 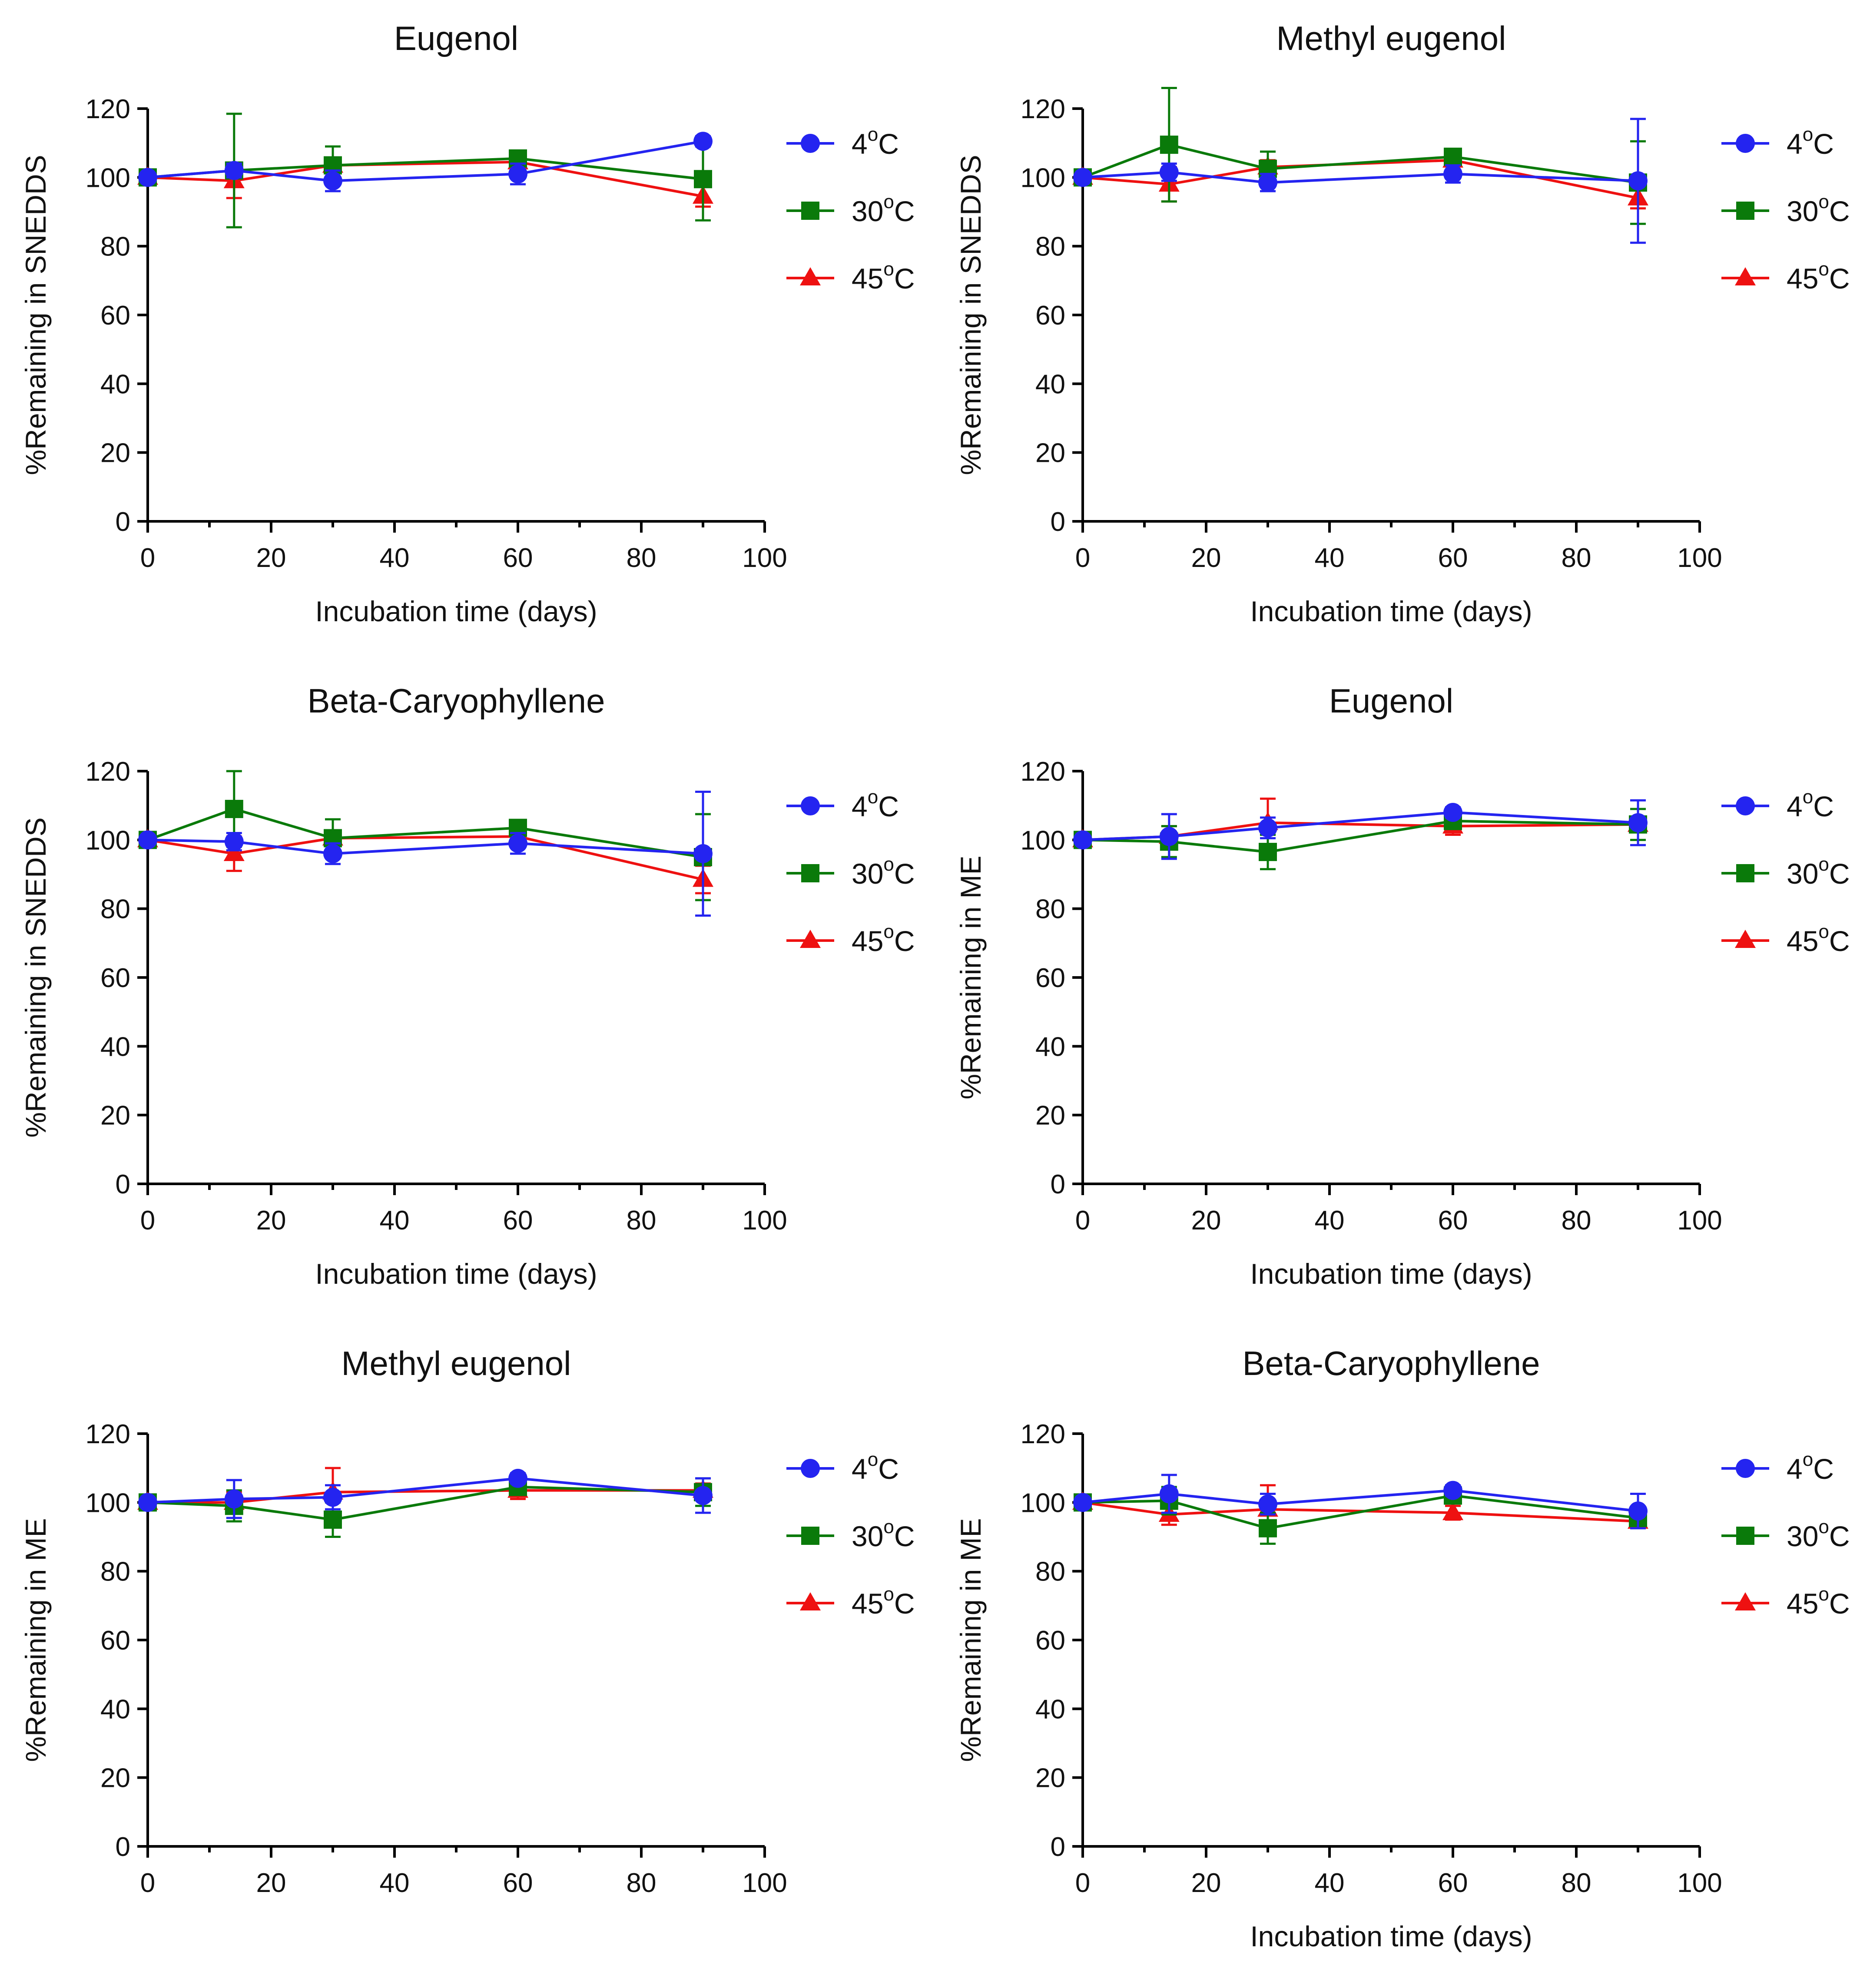 I want to click on series-45C, so click(x=425, y=860).